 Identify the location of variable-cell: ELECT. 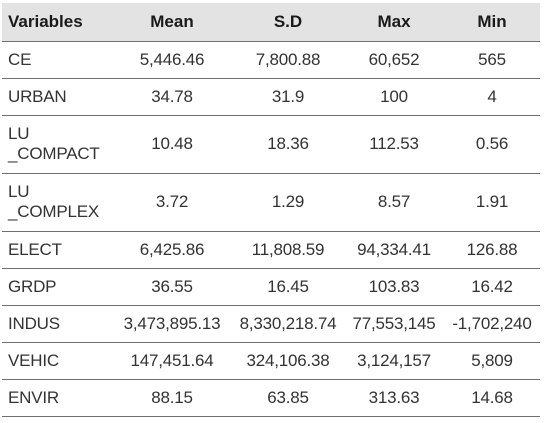
(57, 250).